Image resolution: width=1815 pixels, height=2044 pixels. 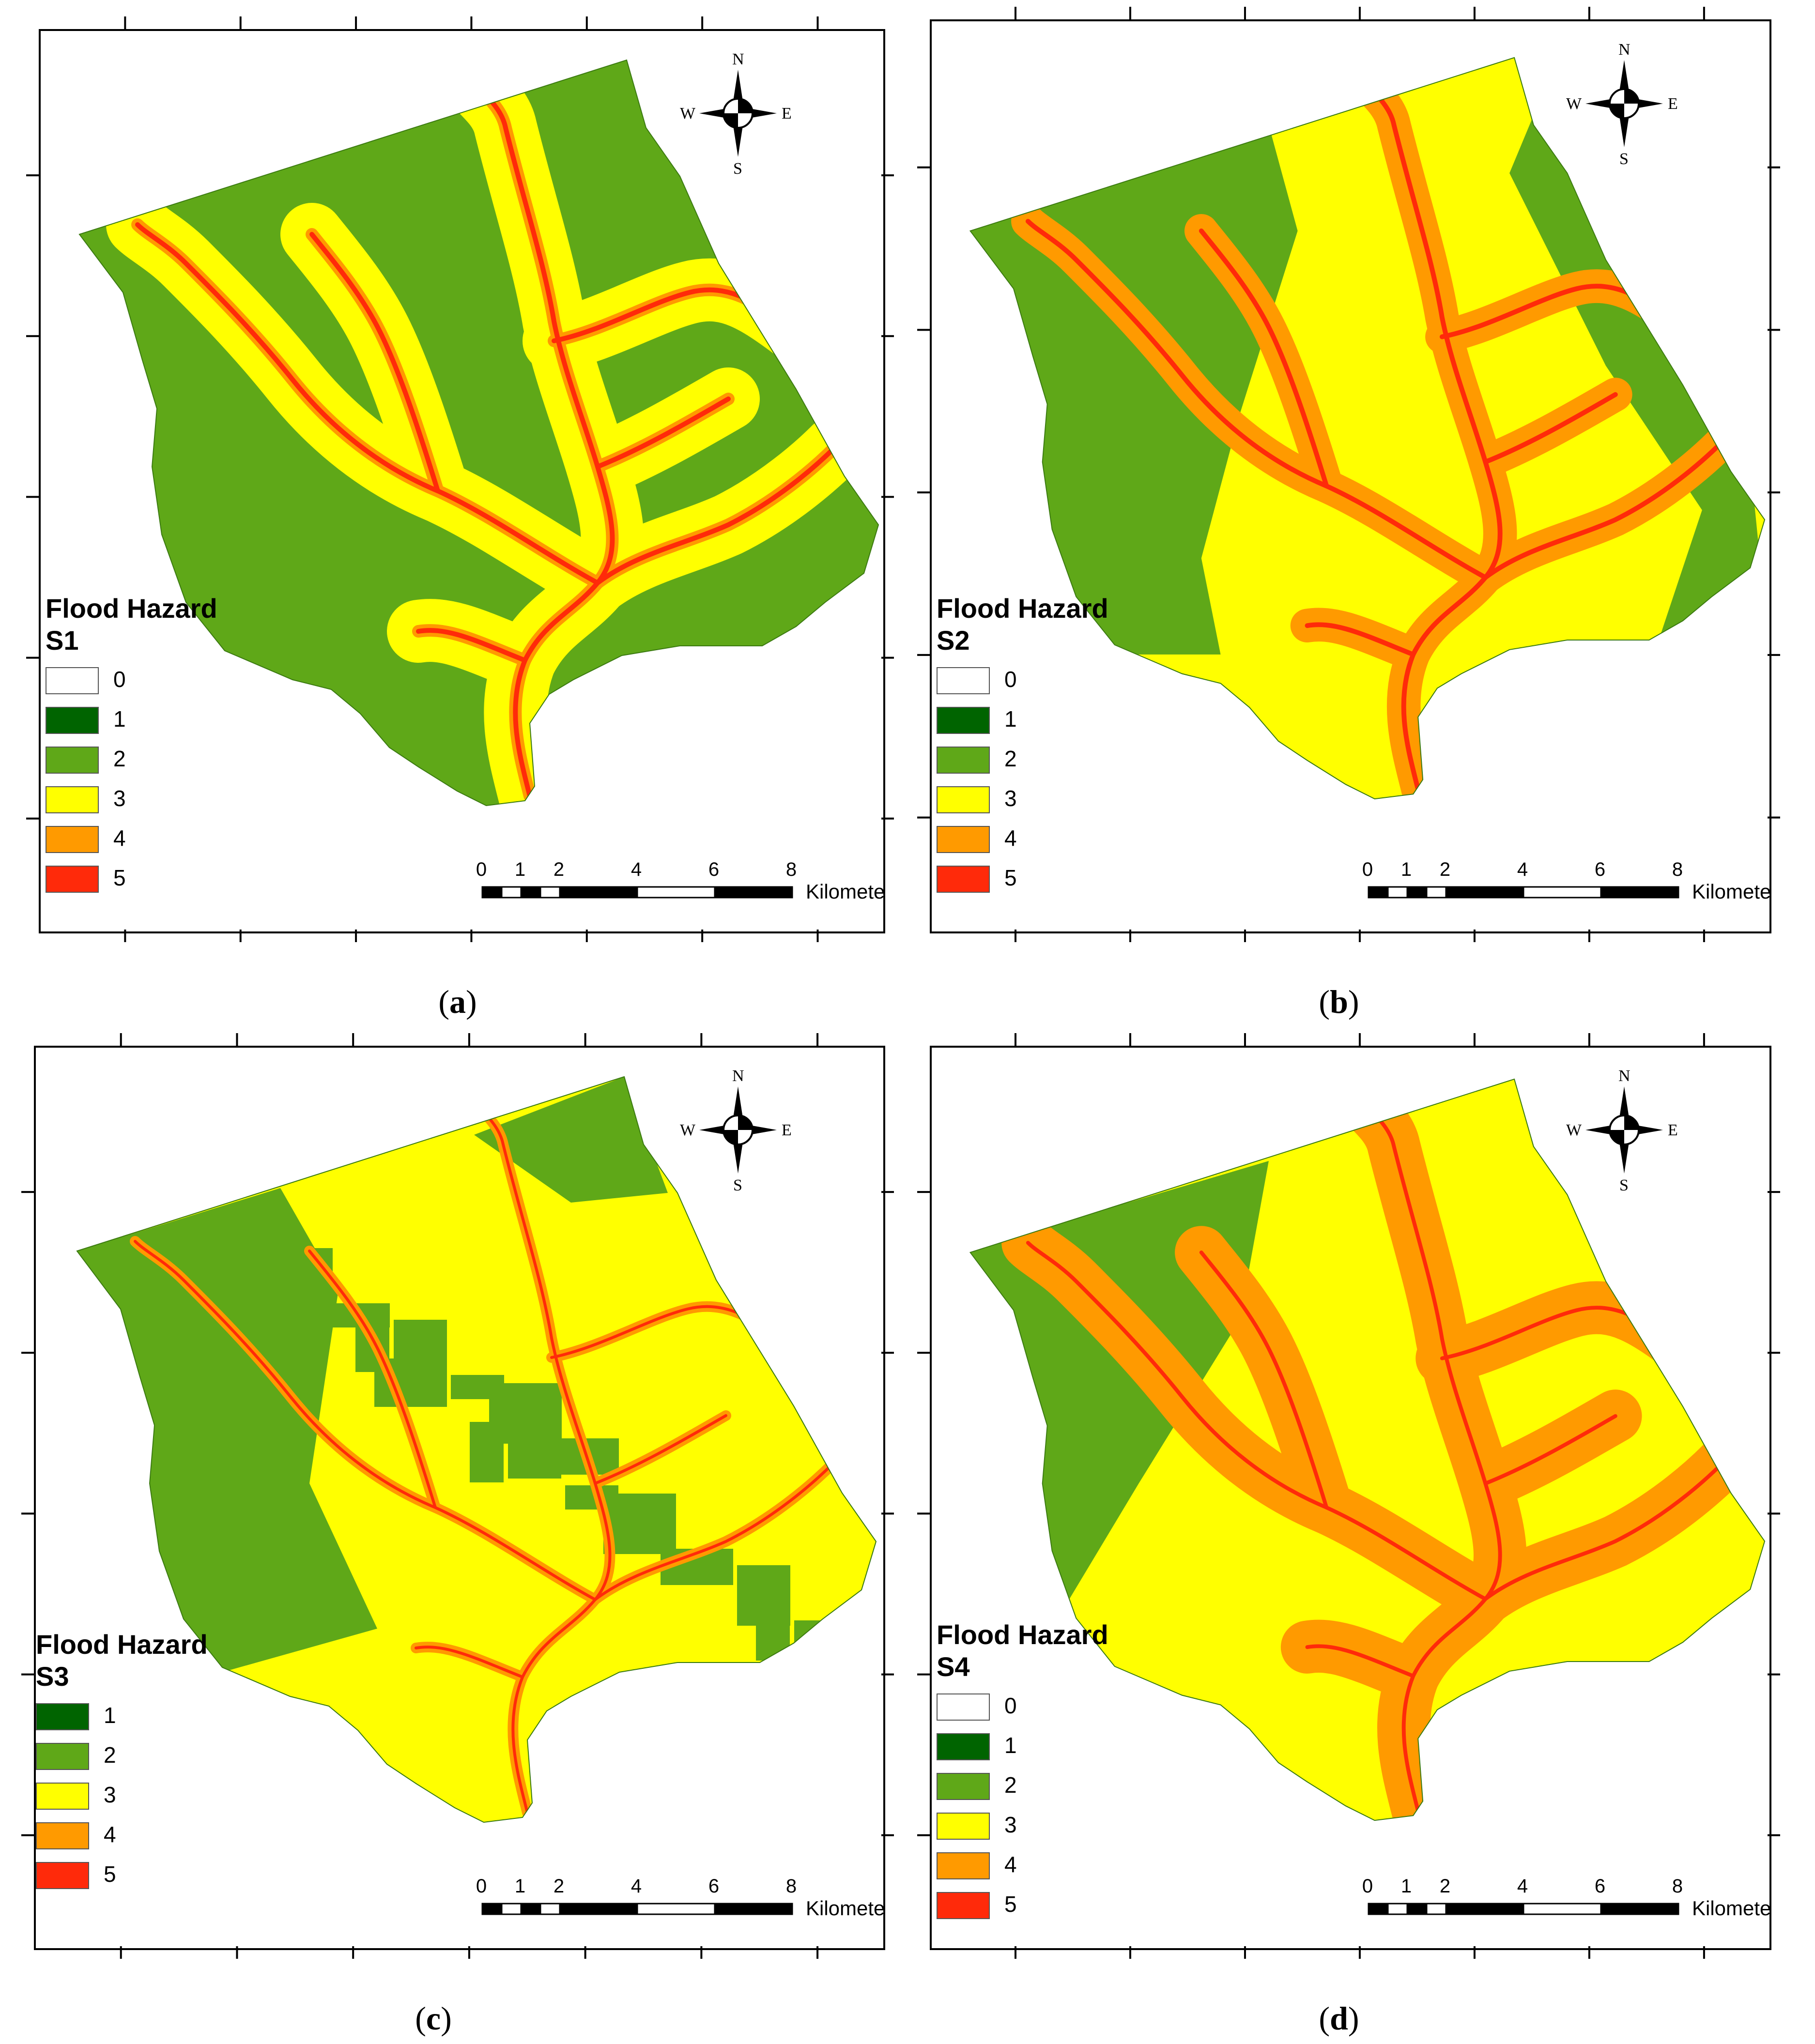 I want to click on legend-scenario: S3, so click(x=52, y=1676).